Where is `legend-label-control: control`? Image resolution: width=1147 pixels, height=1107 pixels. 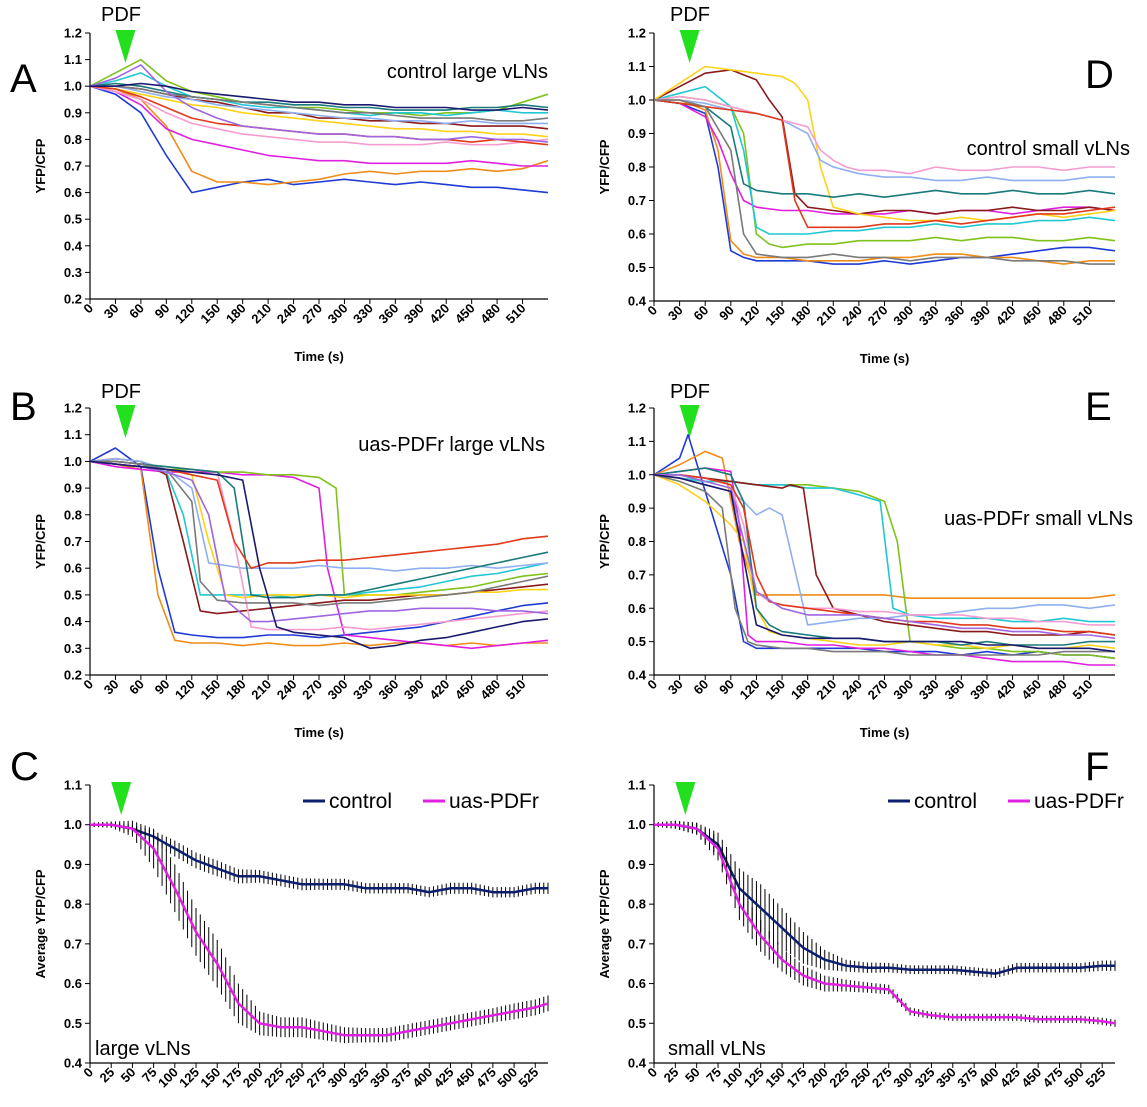
legend-label-control: control is located at coordinates (360, 801).